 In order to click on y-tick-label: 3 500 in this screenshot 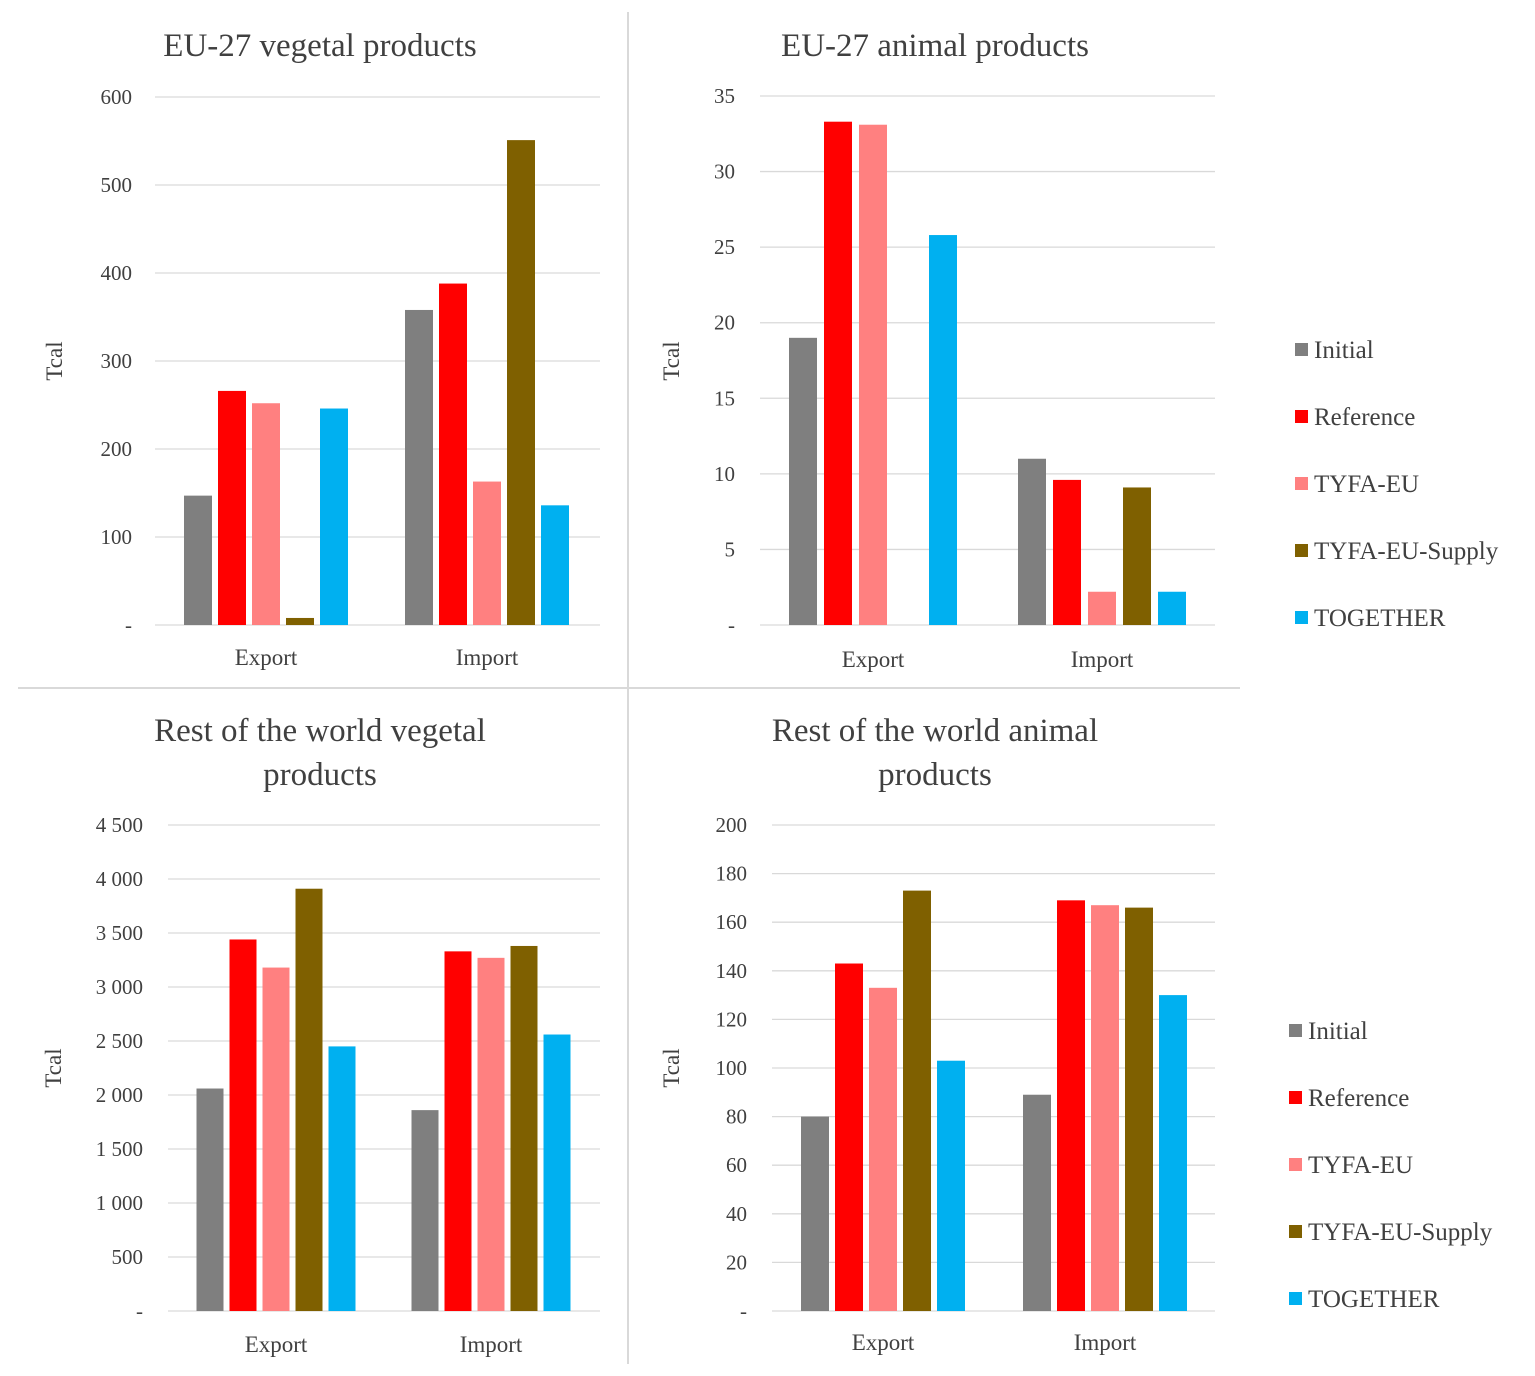, I will do `click(119, 933)`.